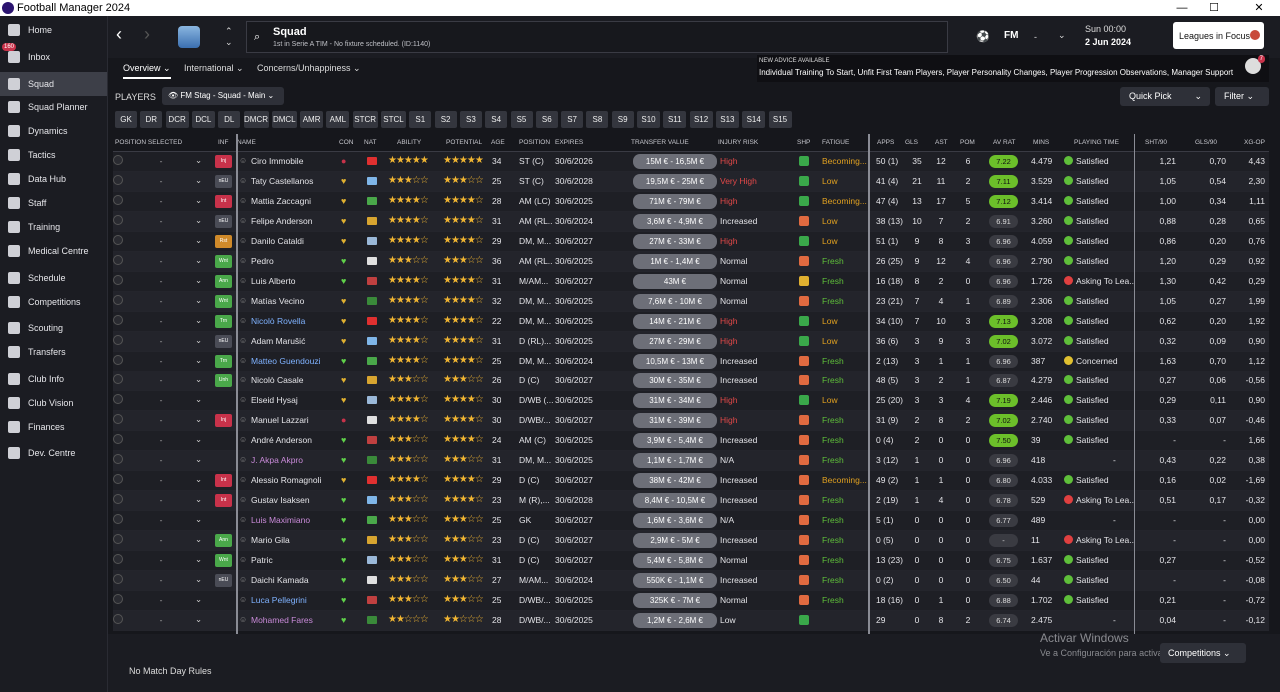  I want to click on position-button-dcl: DCL, so click(203, 119).